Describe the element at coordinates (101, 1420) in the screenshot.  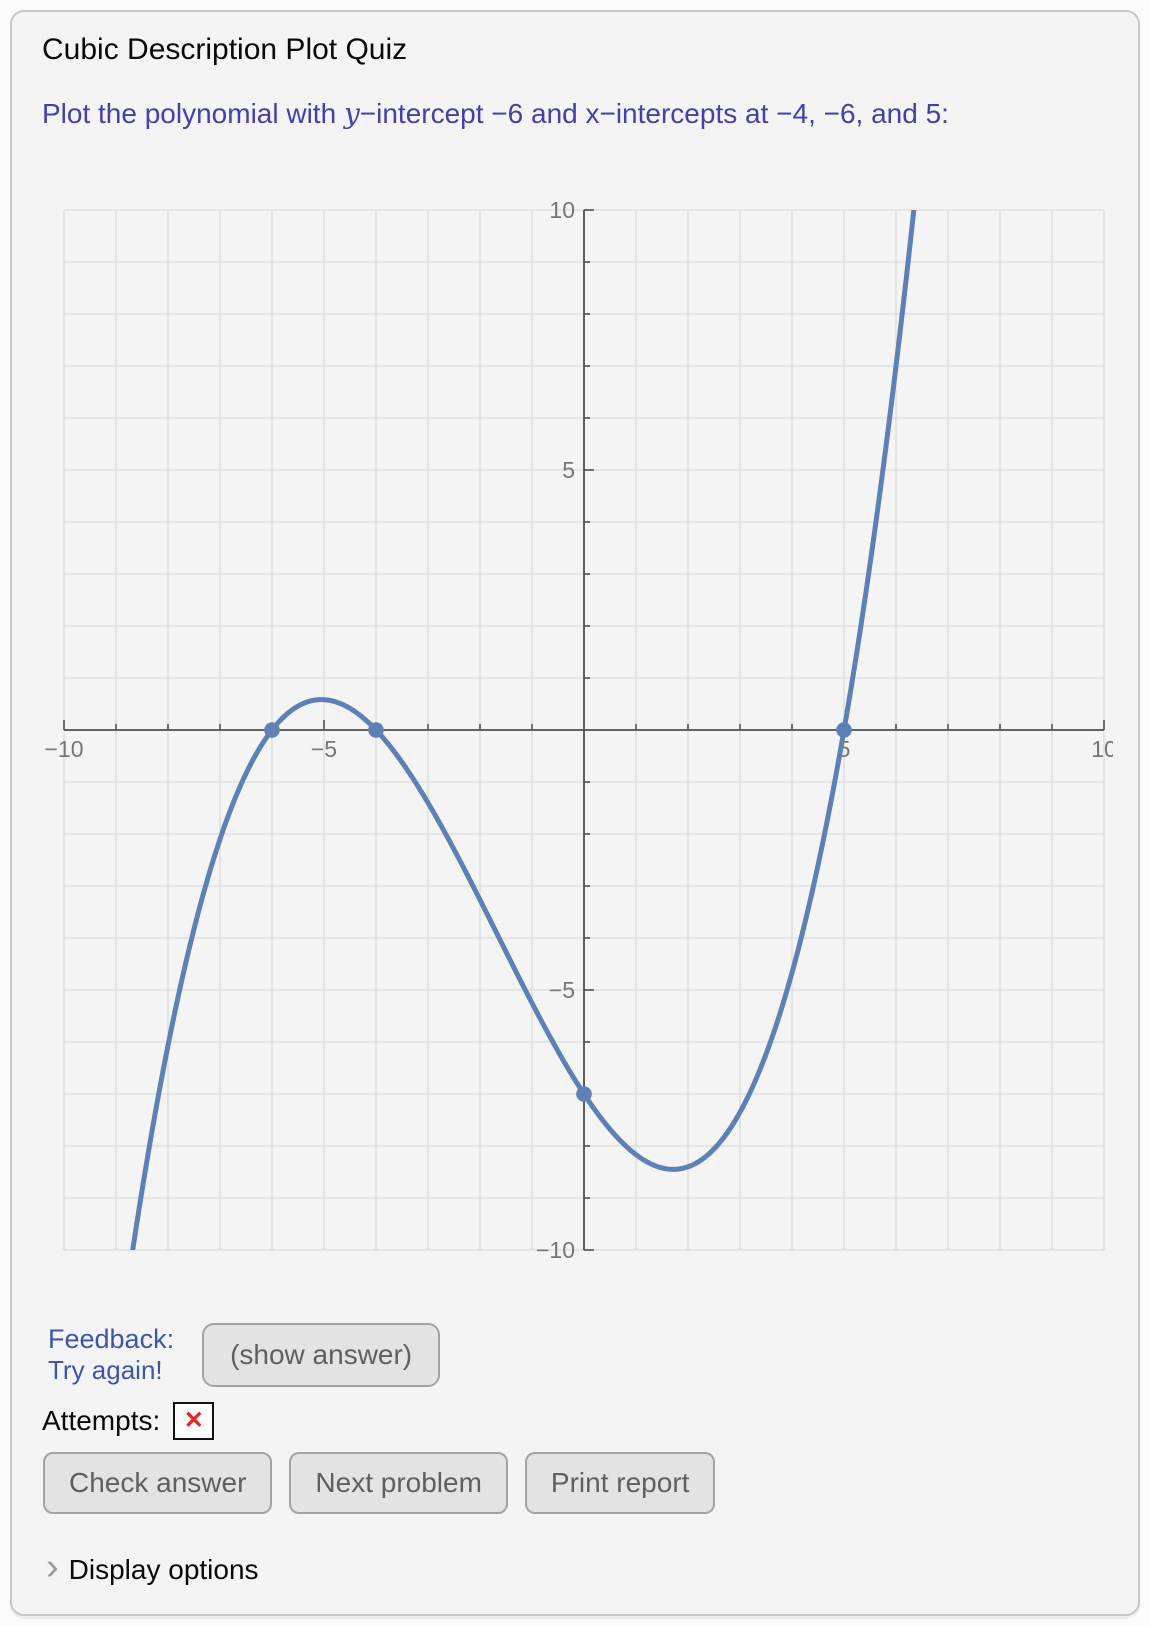
I see `attempts-label: Attempts:` at that location.